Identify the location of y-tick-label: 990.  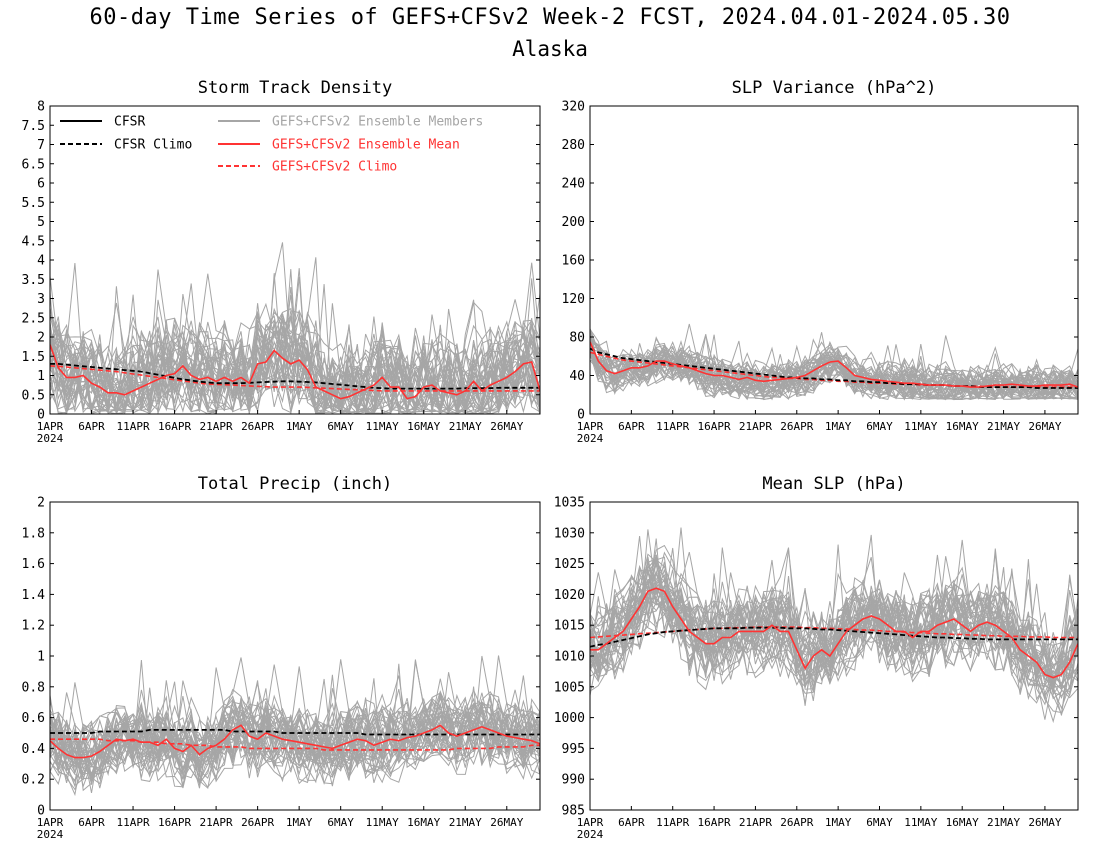
(573, 780).